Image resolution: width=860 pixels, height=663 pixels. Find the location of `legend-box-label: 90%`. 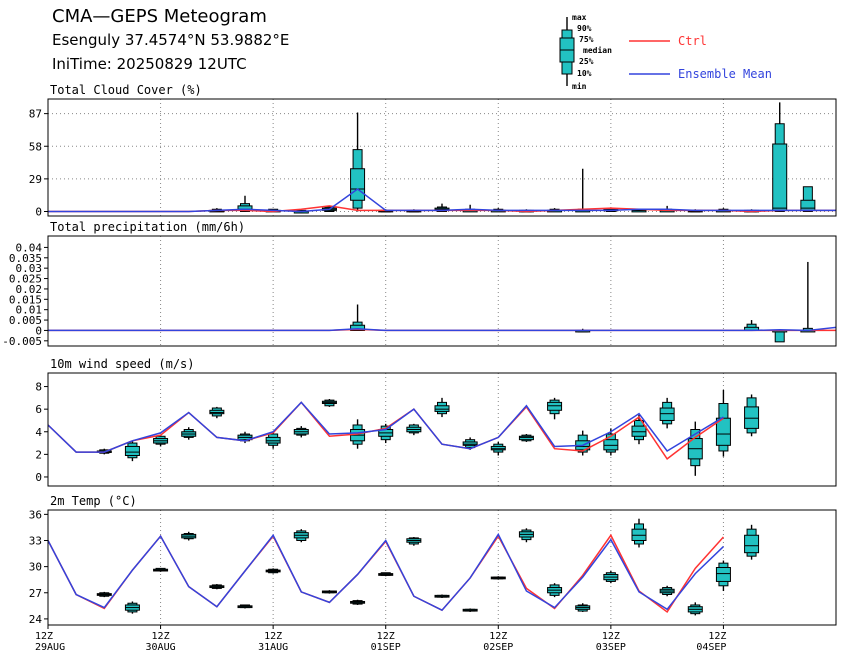

legend-box-label: 90% is located at coordinates (584, 28).